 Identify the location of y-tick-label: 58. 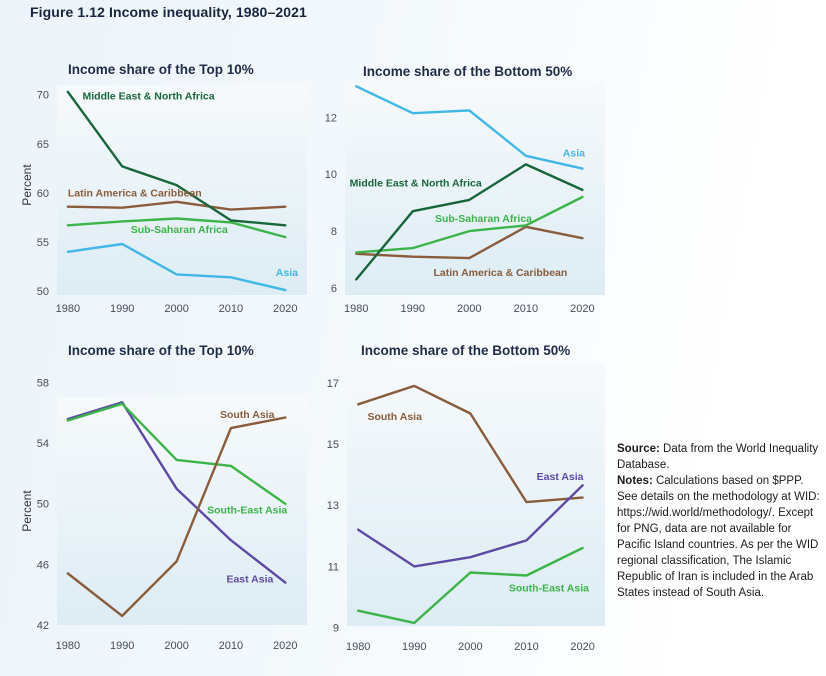
(43, 383).